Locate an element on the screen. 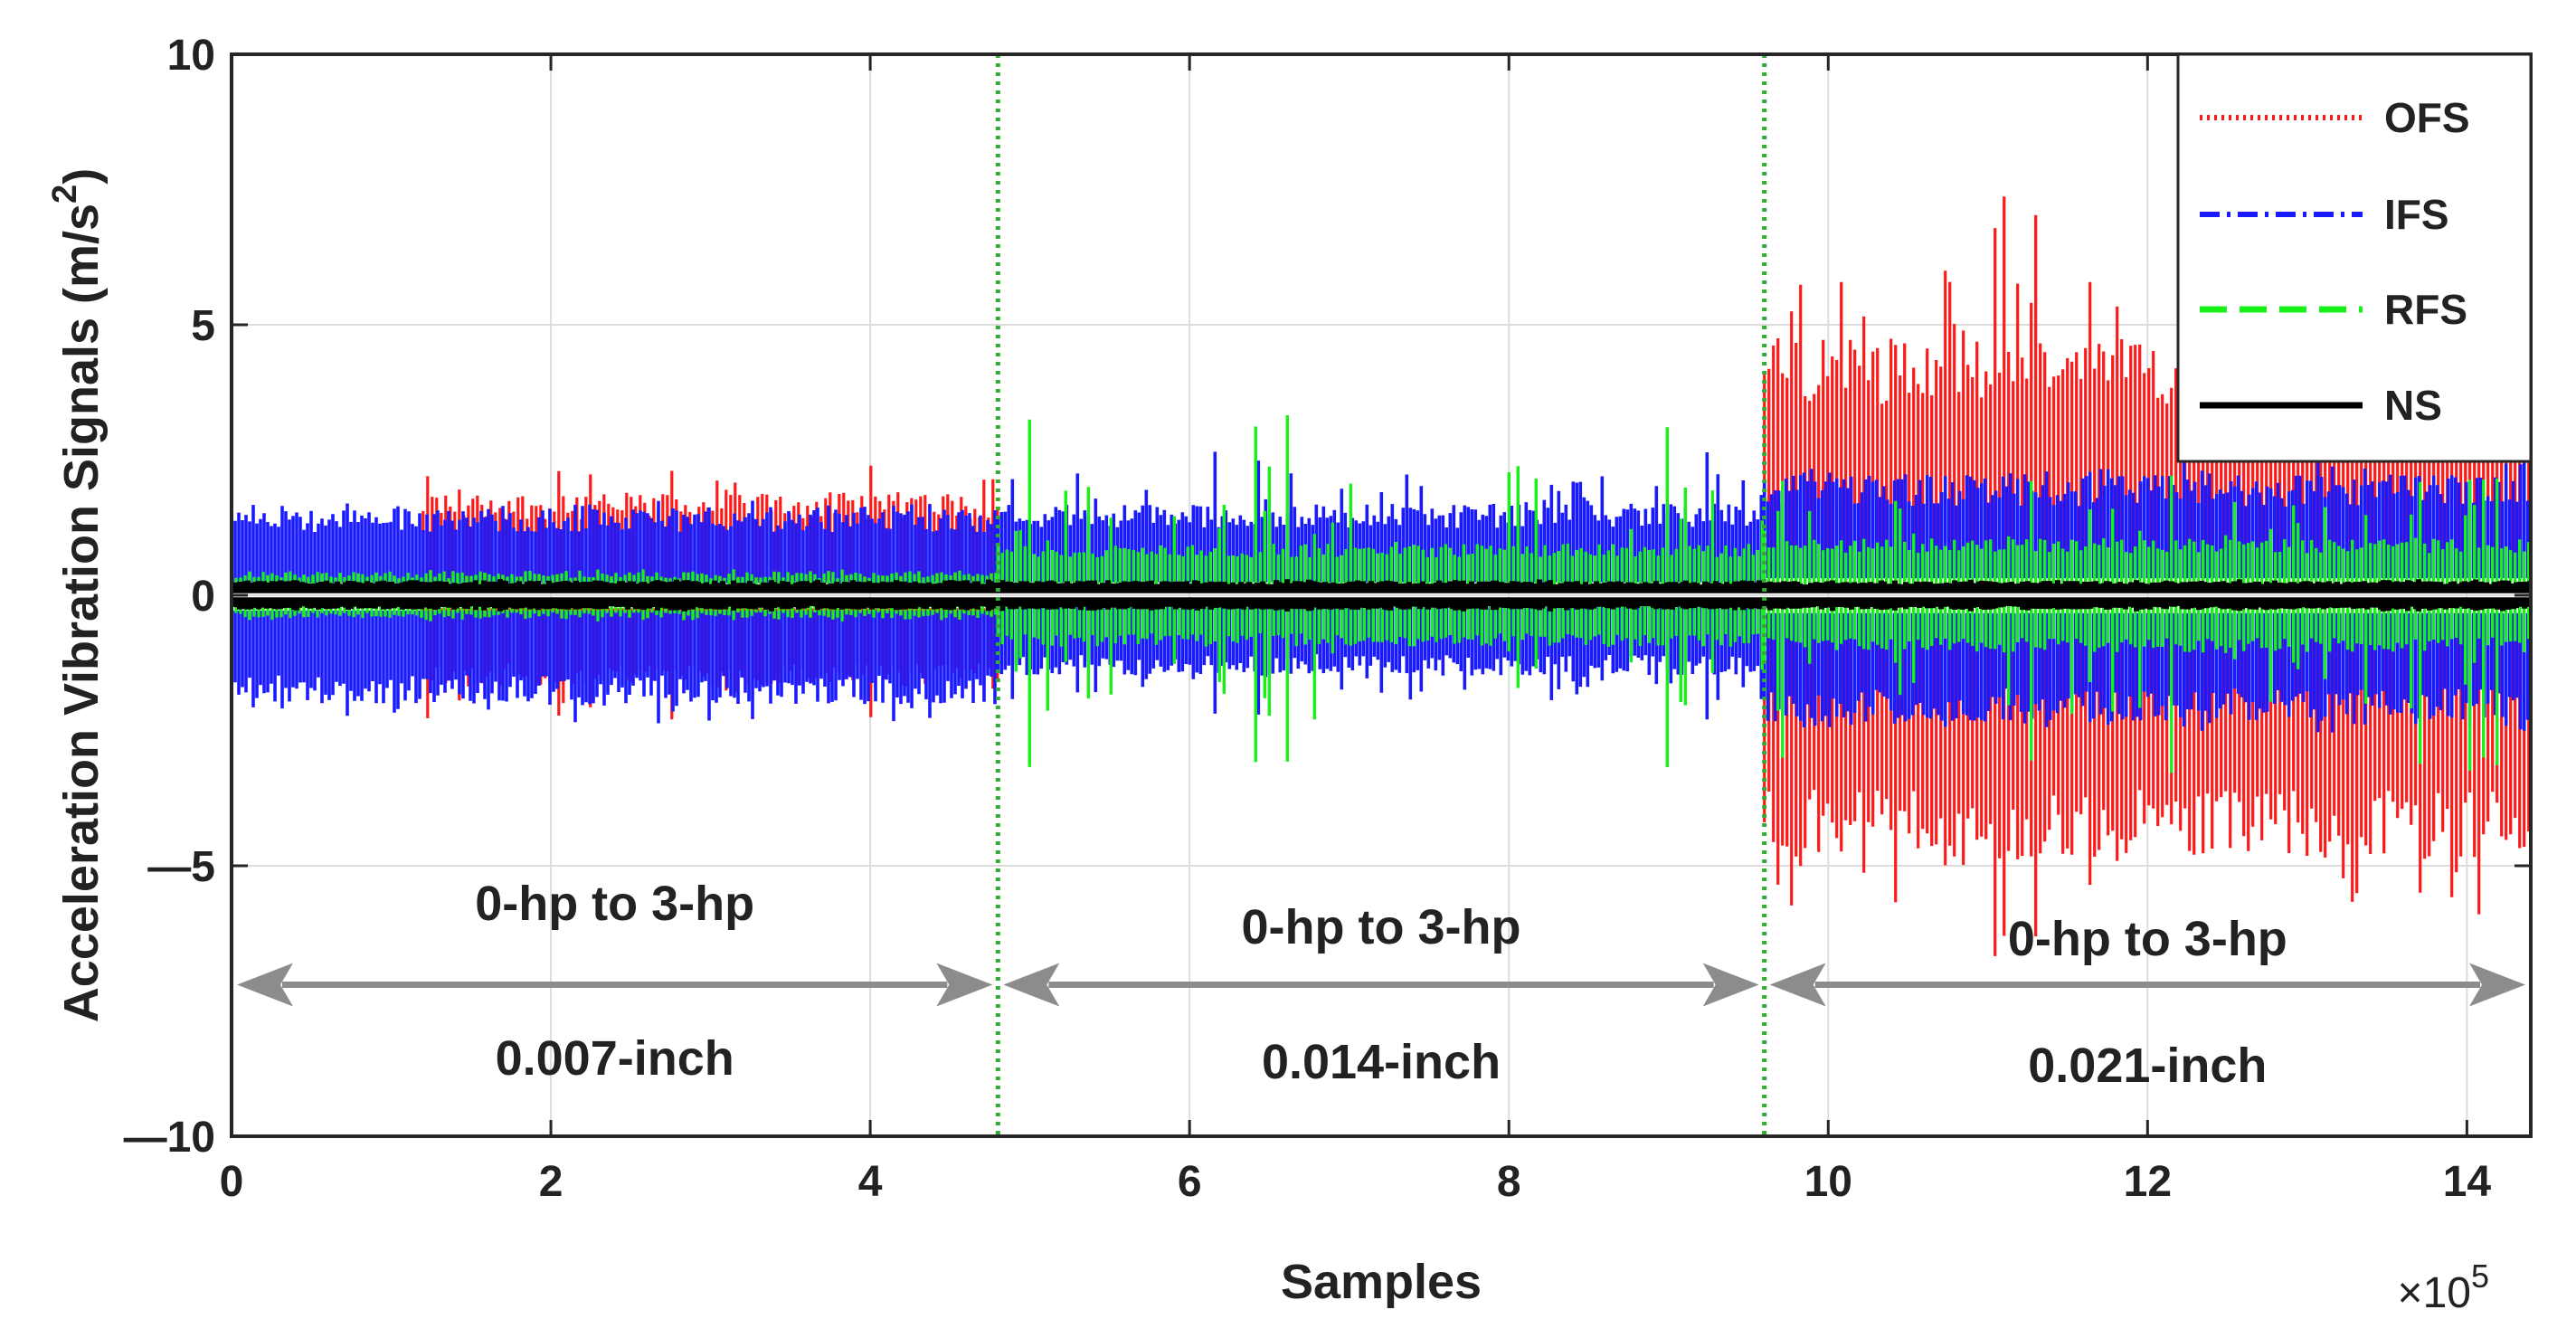  region-size-label-2: 0.014-inch is located at coordinates (1381, 1062).